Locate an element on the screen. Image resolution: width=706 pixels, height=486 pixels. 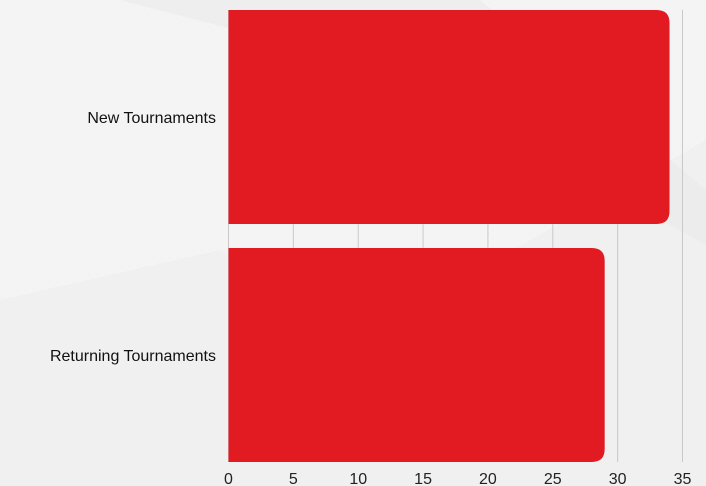
x-tick-label-20: 20 is located at coordinates (488, 478).